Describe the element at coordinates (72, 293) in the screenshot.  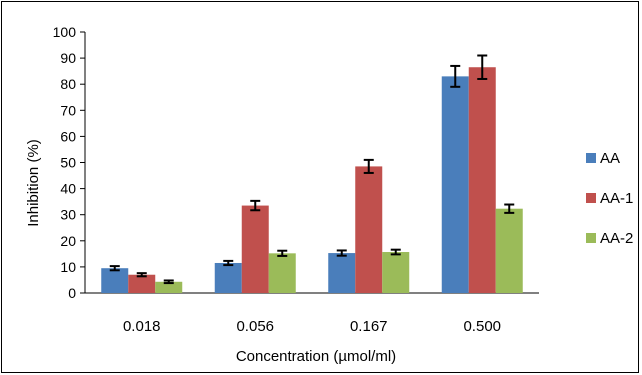
I see `y-tick-label: 0` at that location.